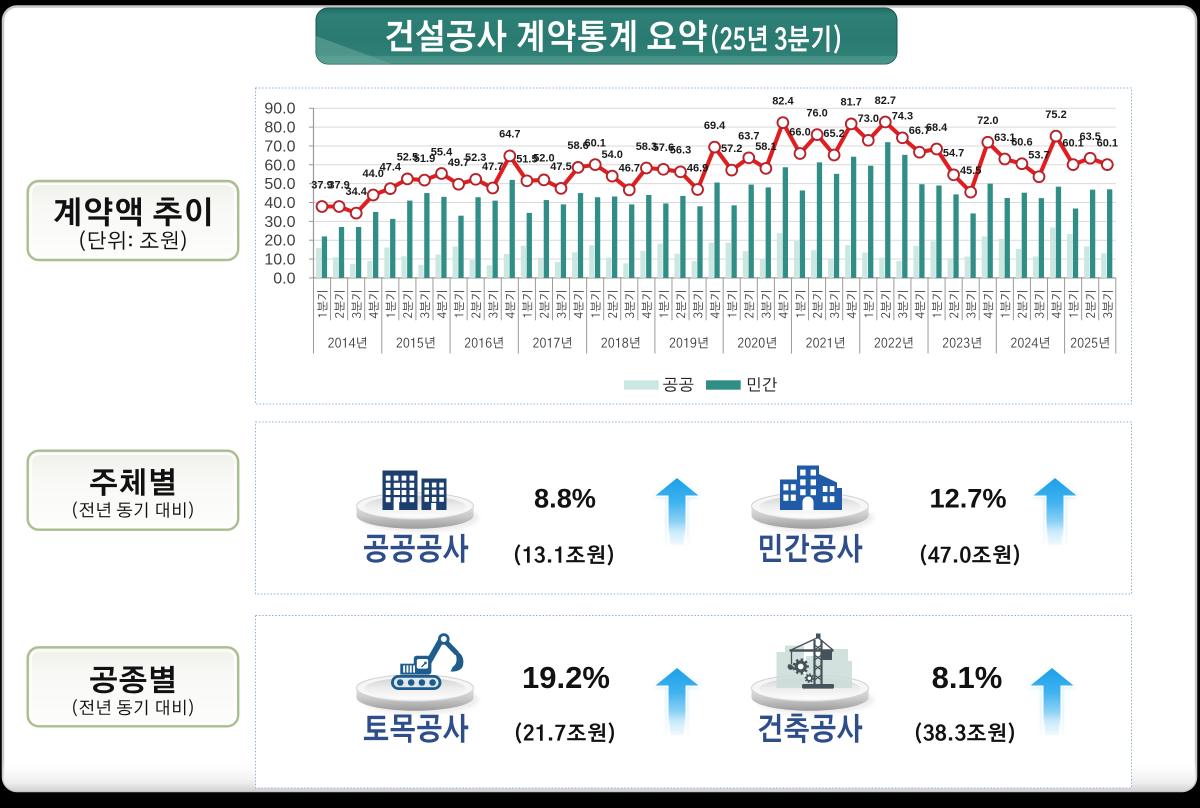 This screenshot has width=1200, height=808. I want to click on svg-text: 82.7, so click(885, 101).